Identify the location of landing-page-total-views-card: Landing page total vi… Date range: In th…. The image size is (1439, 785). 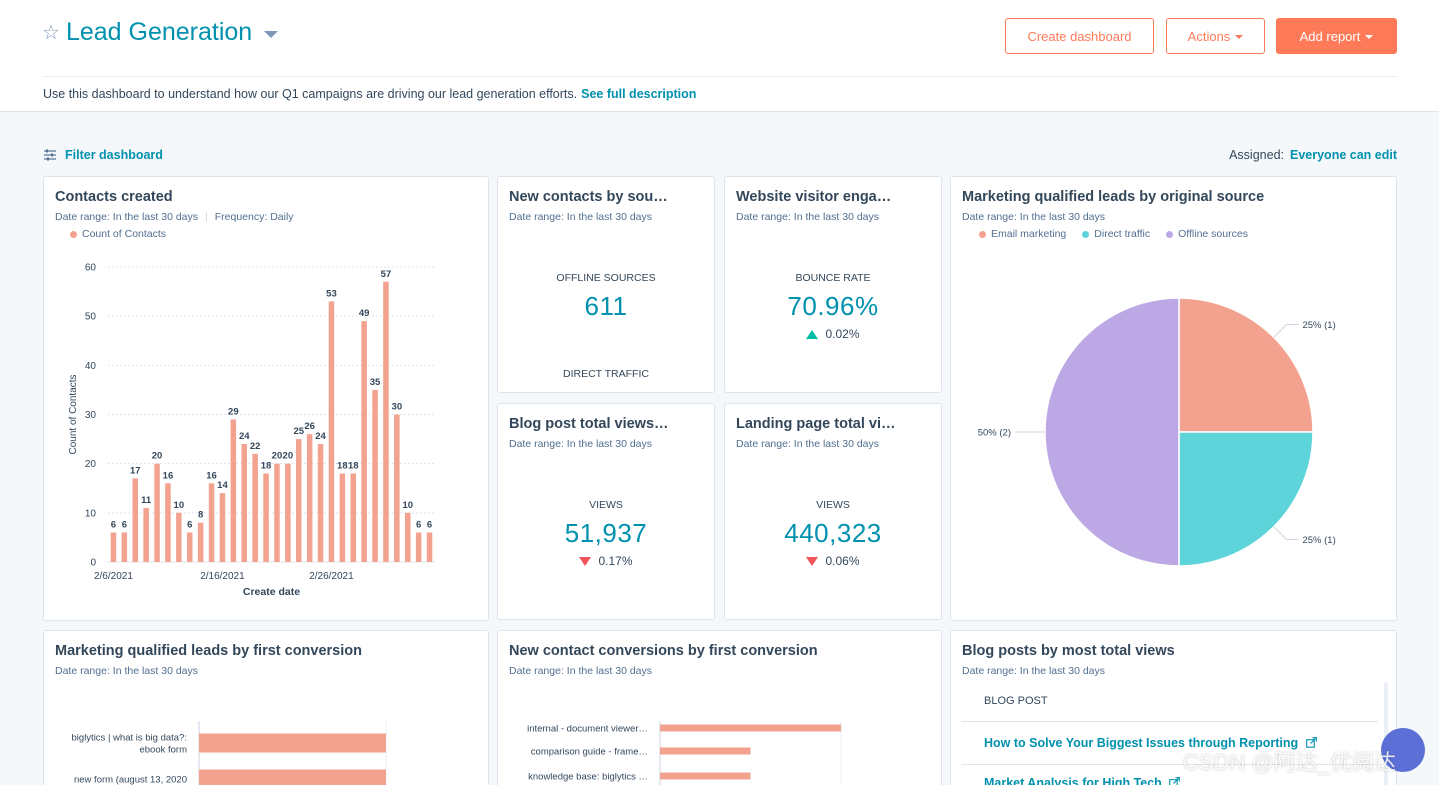
(833, 511).